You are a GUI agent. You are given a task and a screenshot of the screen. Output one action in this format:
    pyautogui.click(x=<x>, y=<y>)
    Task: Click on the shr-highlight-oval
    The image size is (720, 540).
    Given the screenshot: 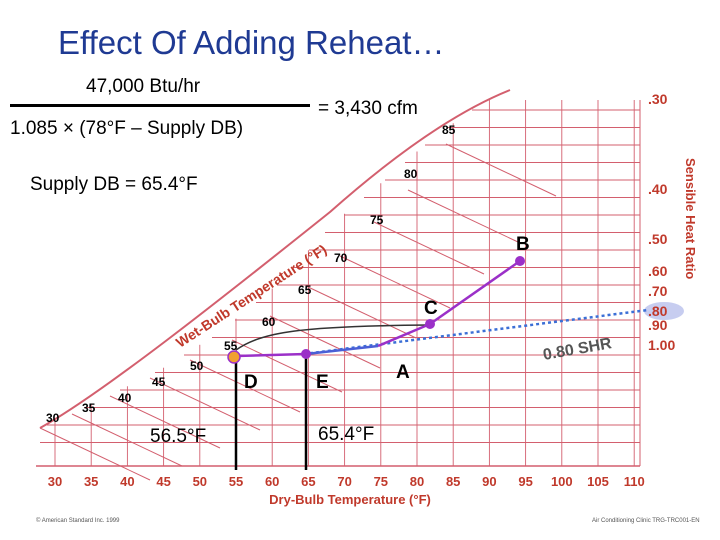 What is the action you would take?
    pyautogui.click(x=664, y=311)
    